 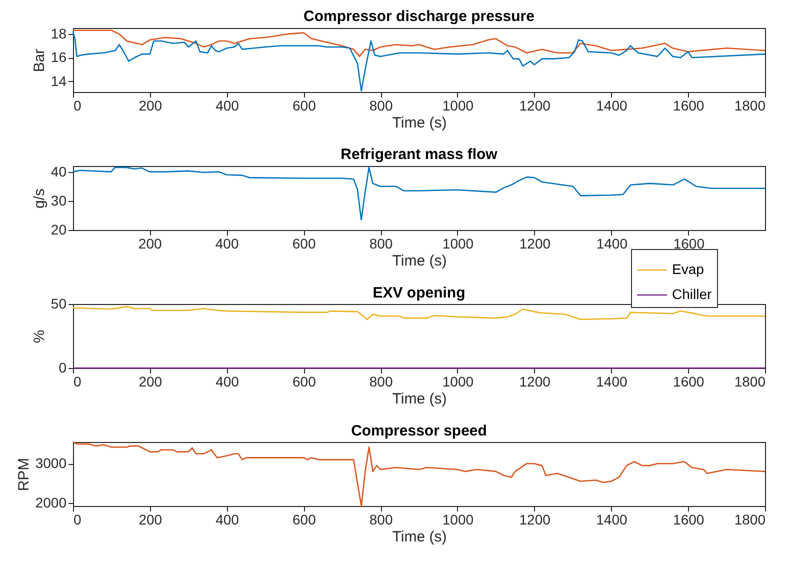 What do you see at coordinates (58, 57) in the screenshot?
I see `y-tick-label: 16` at bounding box center [58, 57].